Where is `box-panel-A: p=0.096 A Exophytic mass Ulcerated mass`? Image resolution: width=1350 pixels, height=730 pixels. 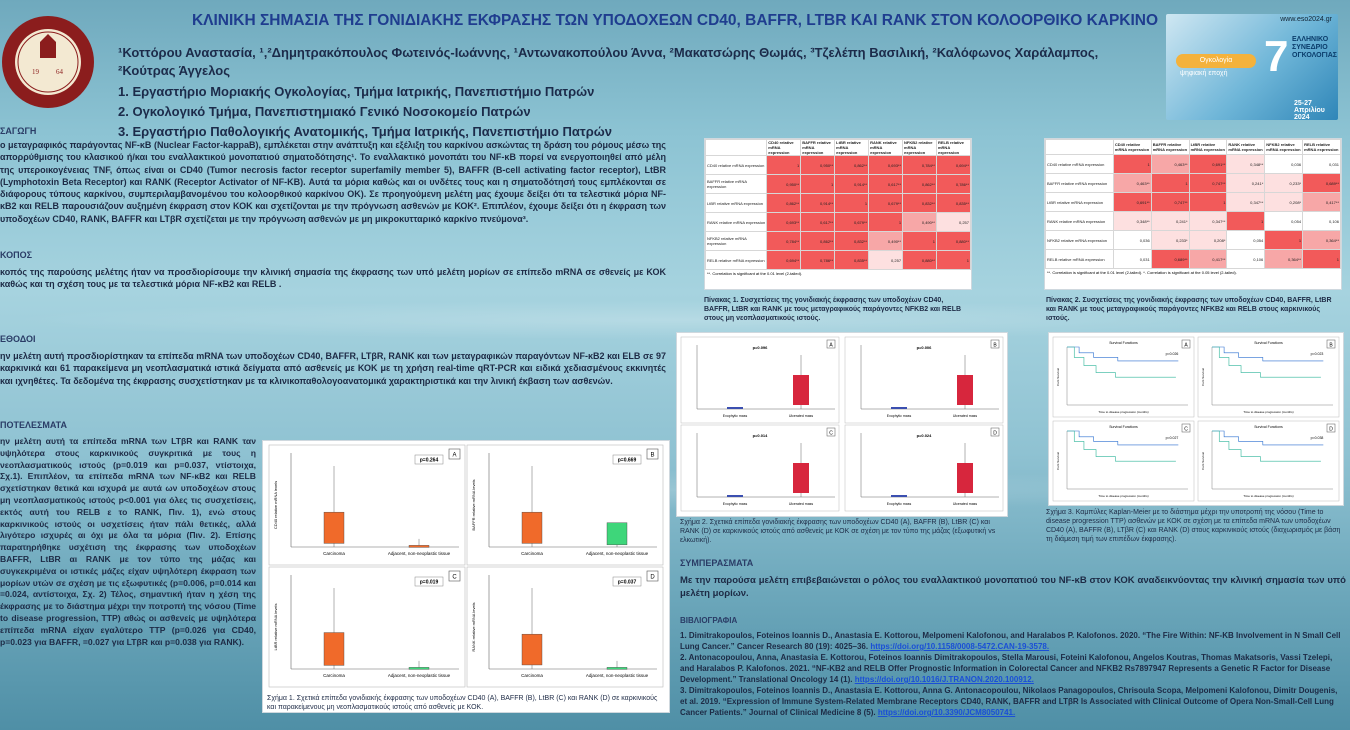 box-panel-A: p=0.096 A Exophytic mass Ulcerated mass is located at coordinates (760, 380).